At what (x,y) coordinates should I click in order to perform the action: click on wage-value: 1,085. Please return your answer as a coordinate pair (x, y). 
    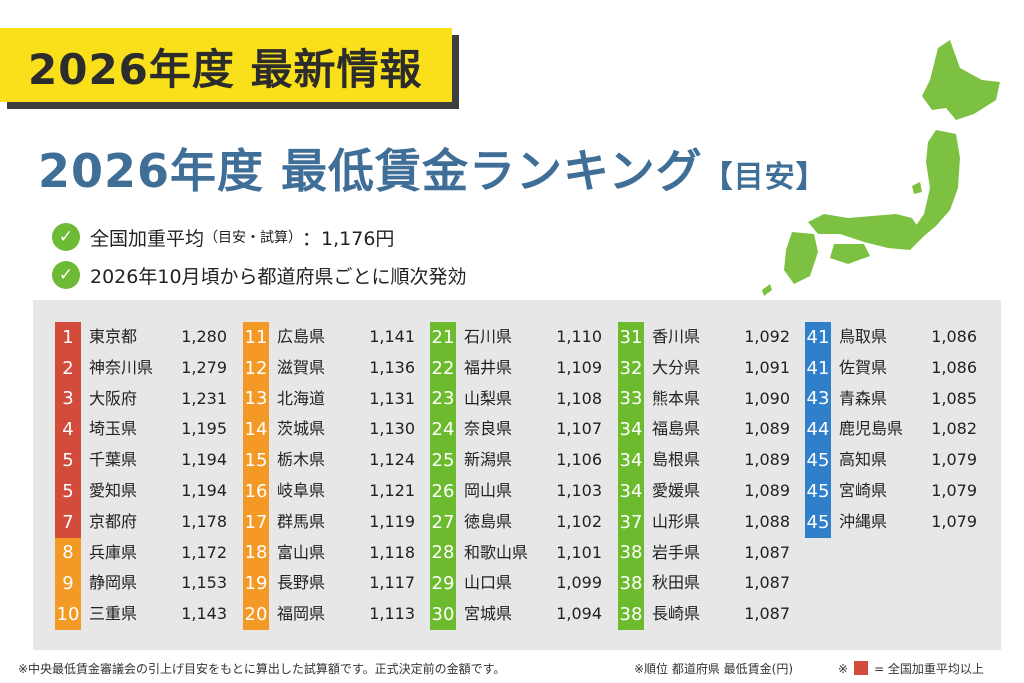
    Looking at the image, I should click on (954, 398).